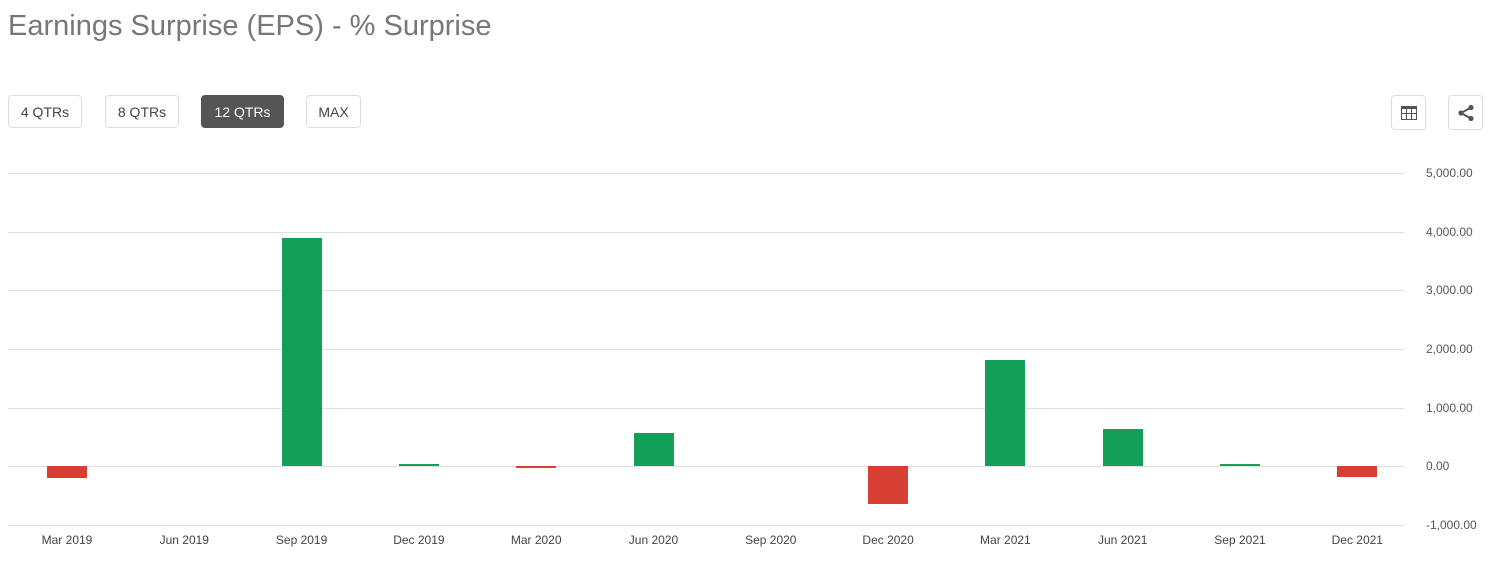 The height and width of the screenshot is (571, 1494). Describe the element at coordinates (1449, 349) in the screenshot. I see `y-axis-label: 2,000.00` at that location.